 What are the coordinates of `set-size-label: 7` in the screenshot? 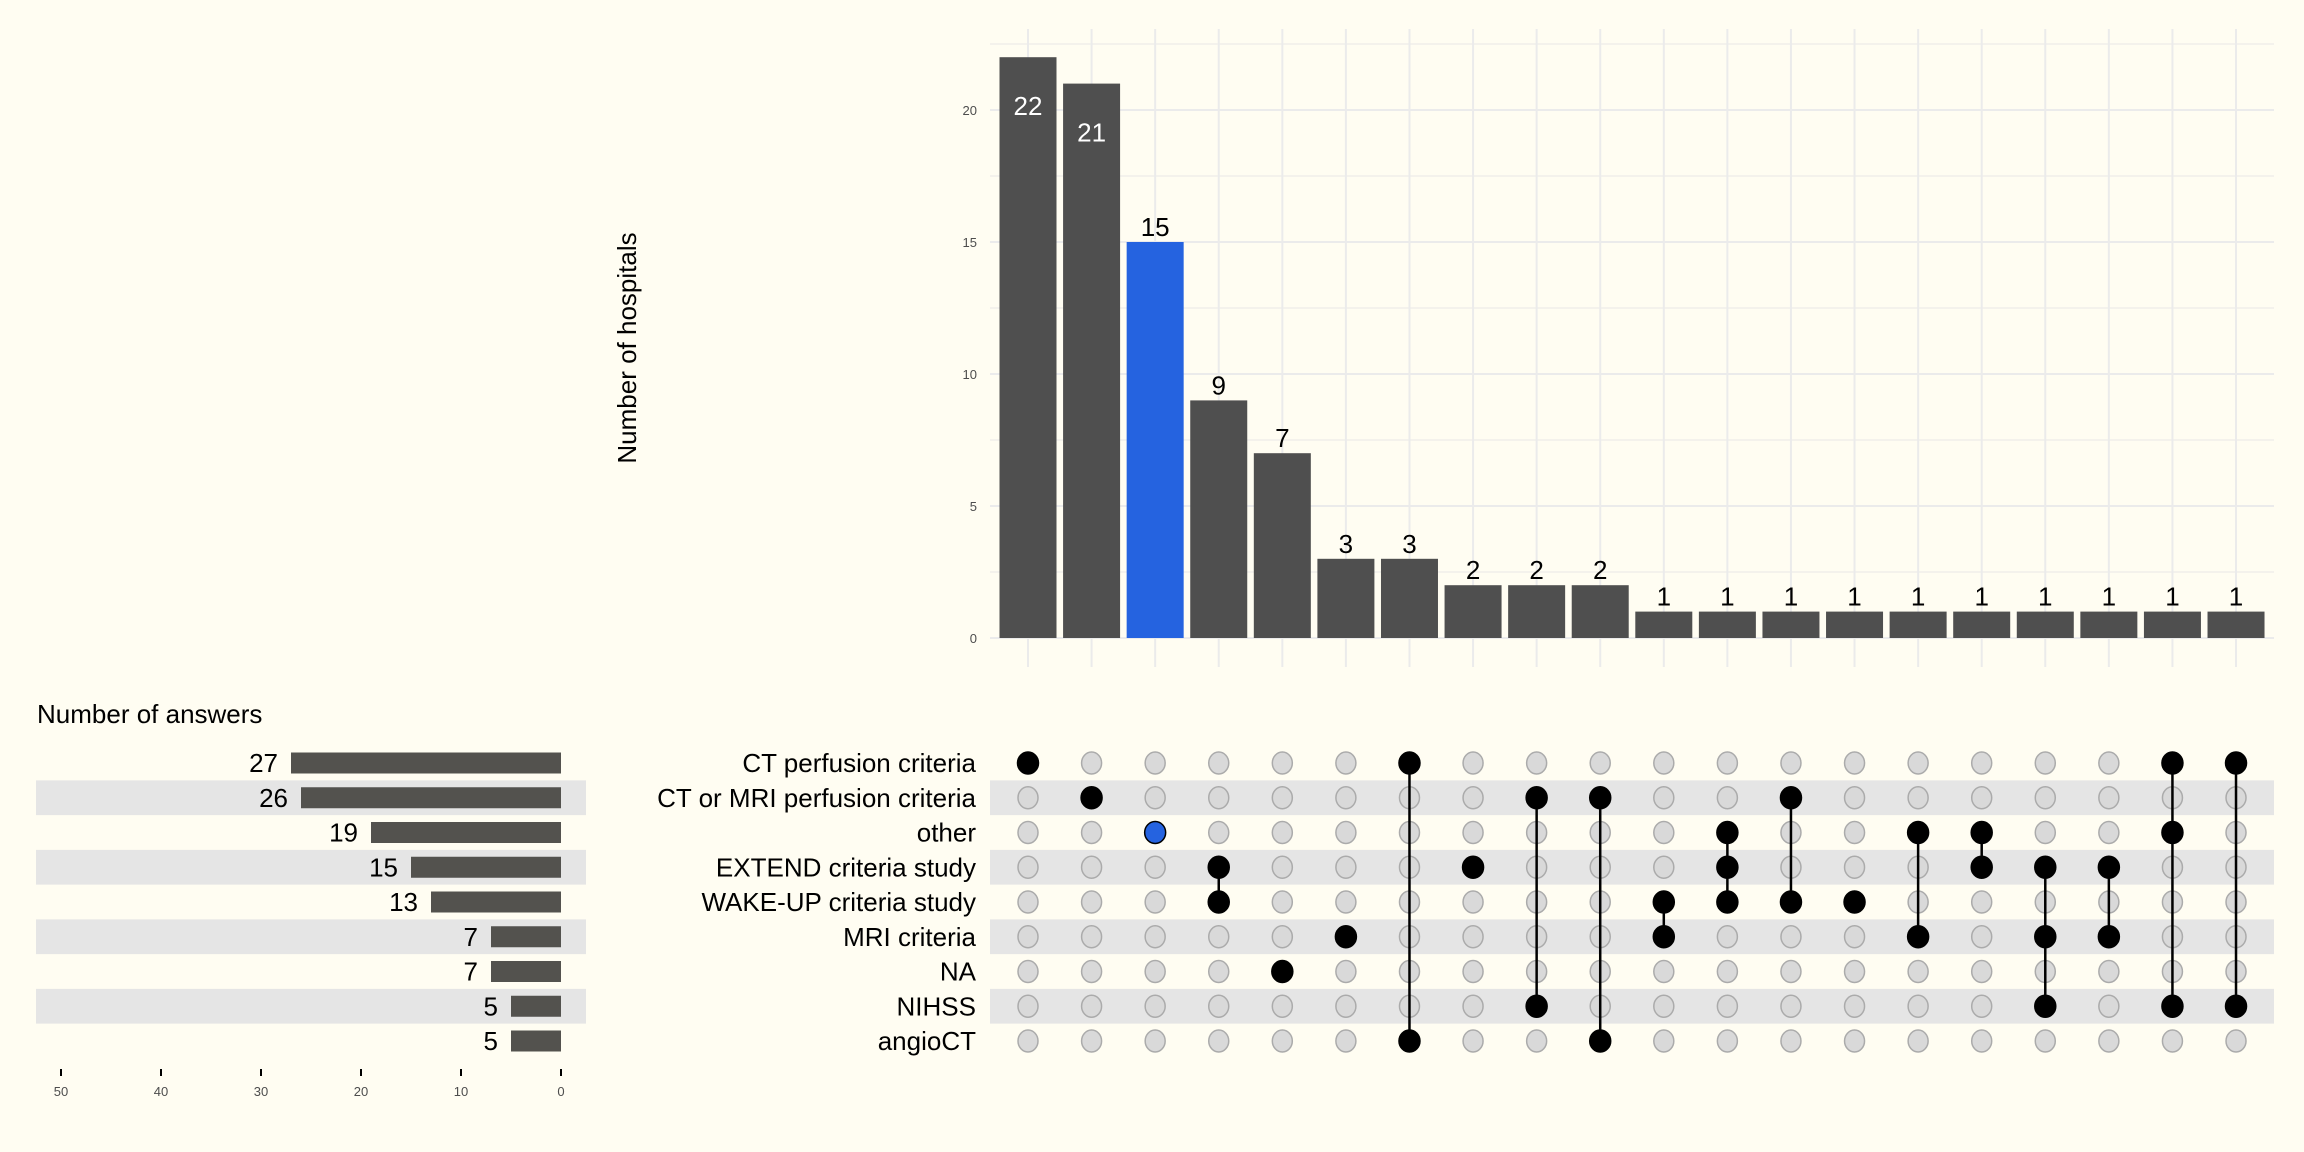 It's located at (471, 937).